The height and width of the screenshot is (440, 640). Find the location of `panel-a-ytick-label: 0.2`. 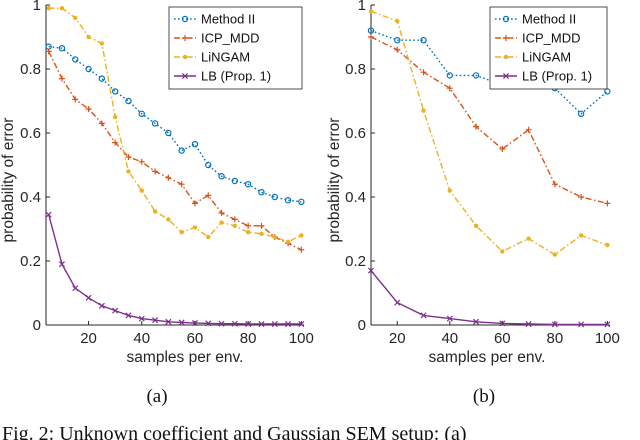

panel-a-ytick-label: 0.2 is located at coordinates (30, 261).